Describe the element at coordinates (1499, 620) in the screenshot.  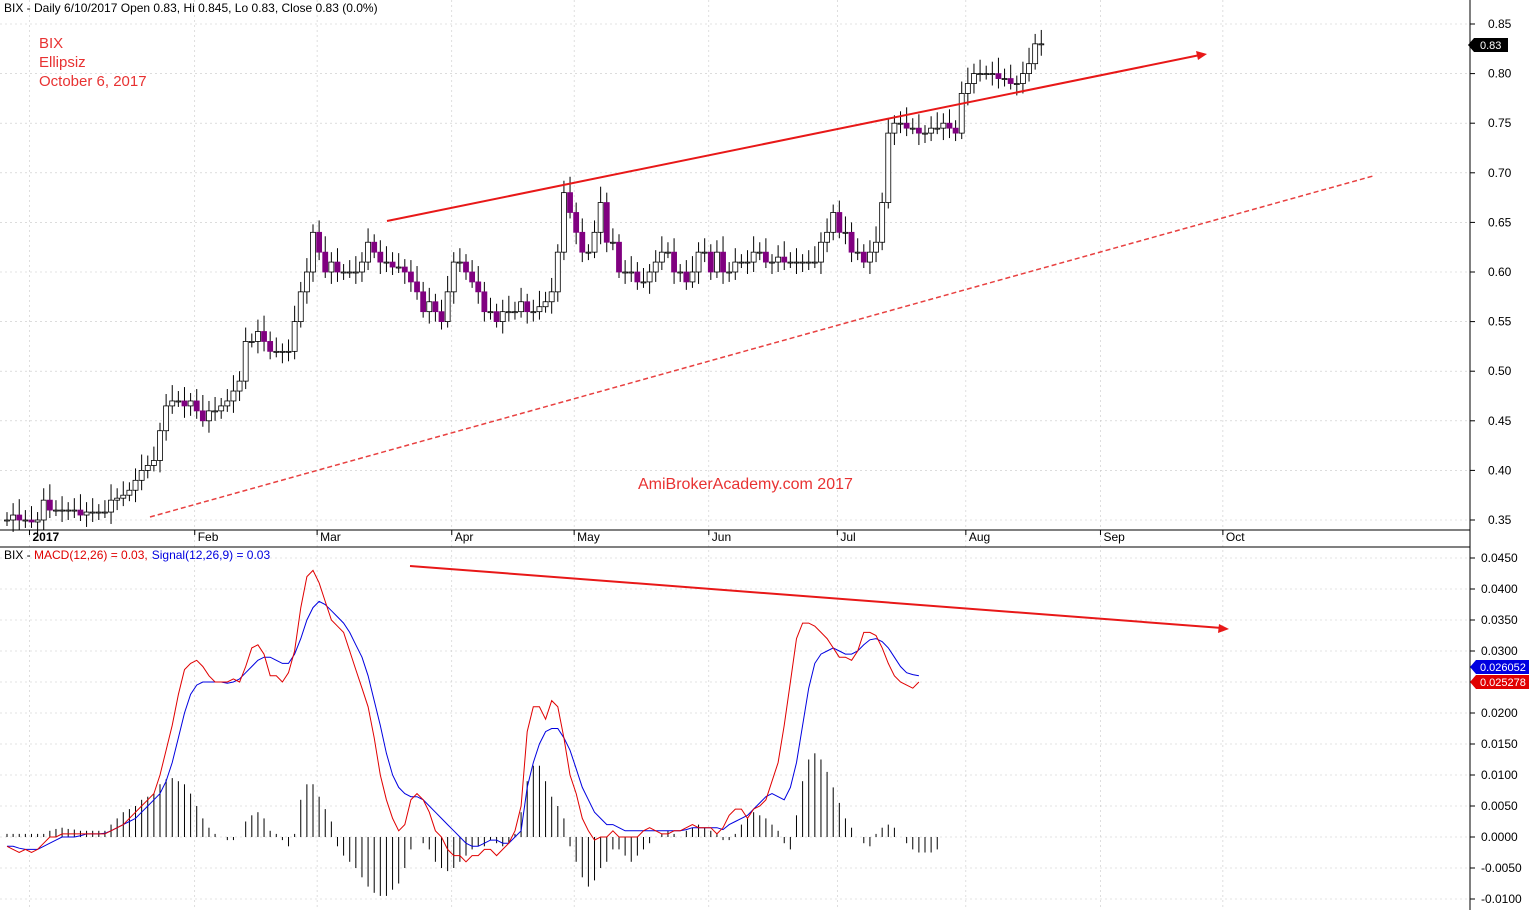
I see `macd-tick-label: 0.0350` at that location.